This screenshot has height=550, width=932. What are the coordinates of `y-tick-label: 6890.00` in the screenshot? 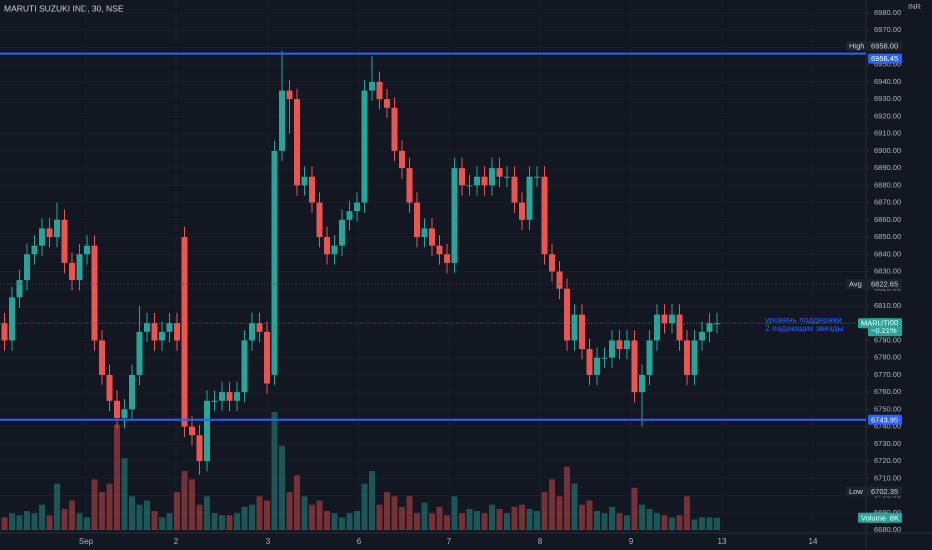 It's located at (887, 167).